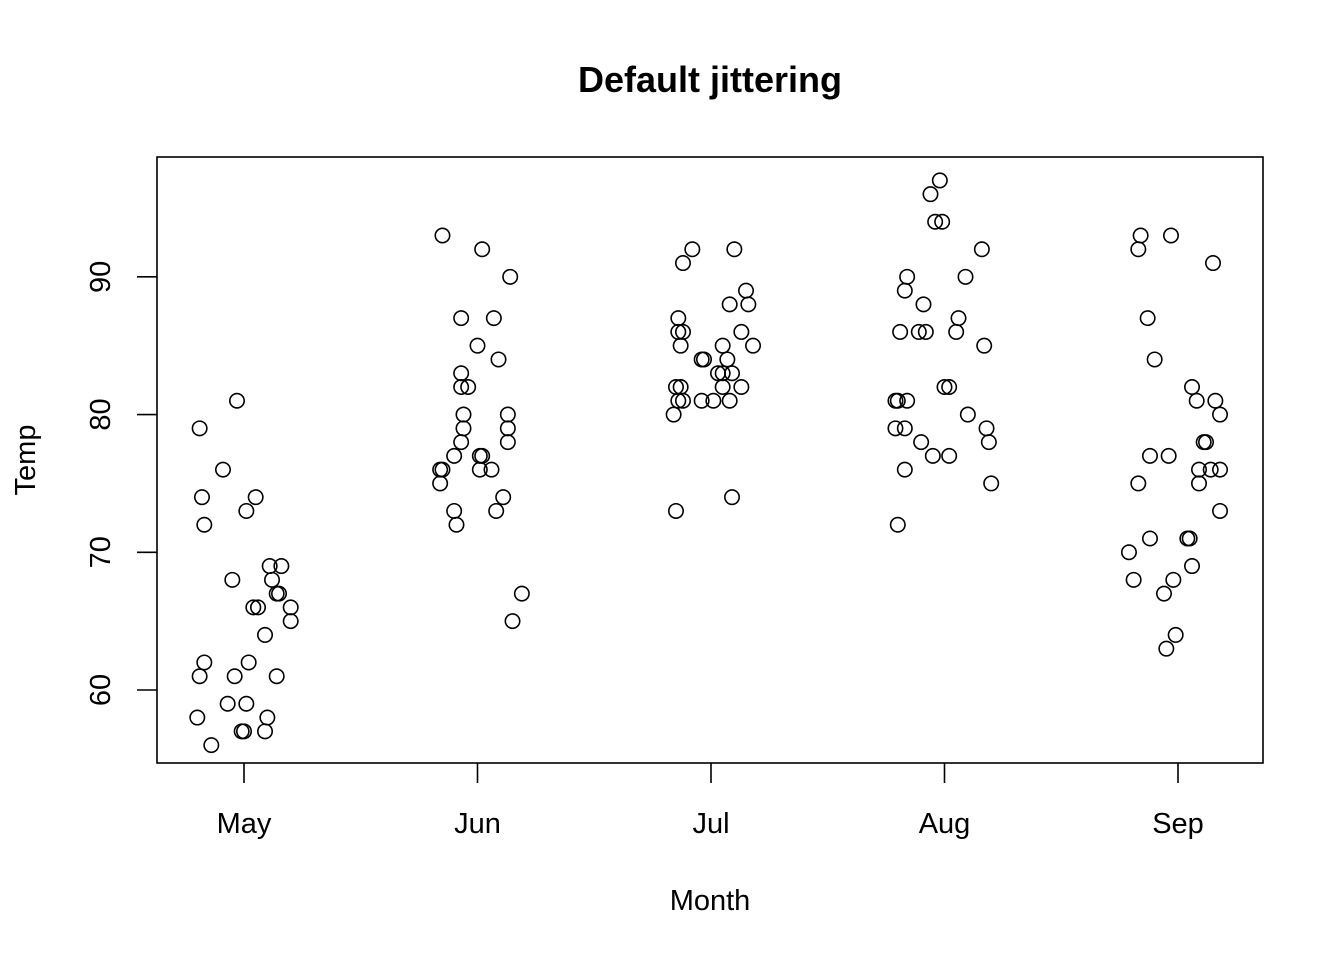 This screenshot has height=965, width=1344. What do you see at coordinates (121, 483) in the screenshot?
I see `y-axis: 60 70 80 90` at bounding box center [121, 483].